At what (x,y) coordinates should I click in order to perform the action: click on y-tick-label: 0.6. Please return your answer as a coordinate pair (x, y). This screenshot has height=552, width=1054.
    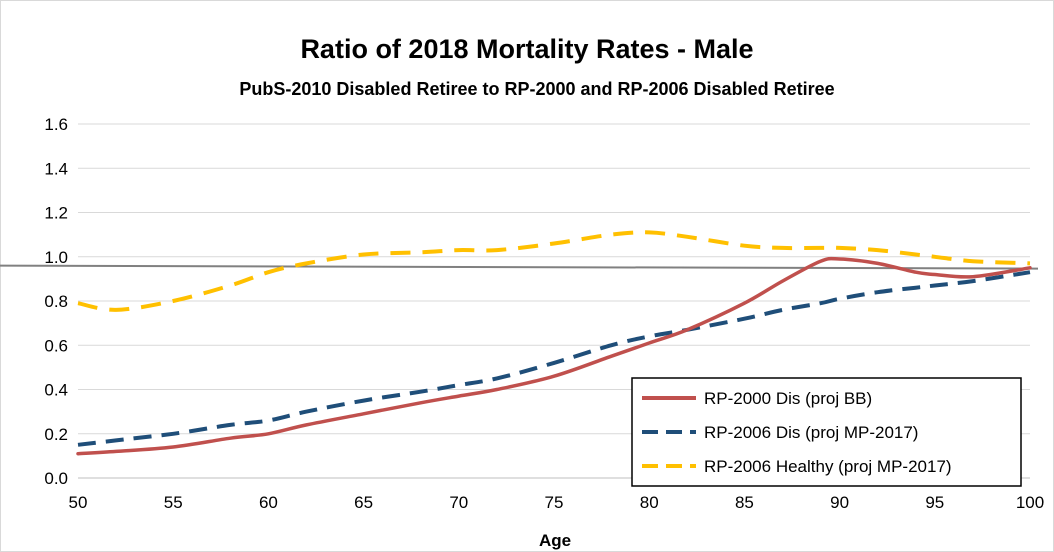
    Looking at the image, I should click on (56, 345).